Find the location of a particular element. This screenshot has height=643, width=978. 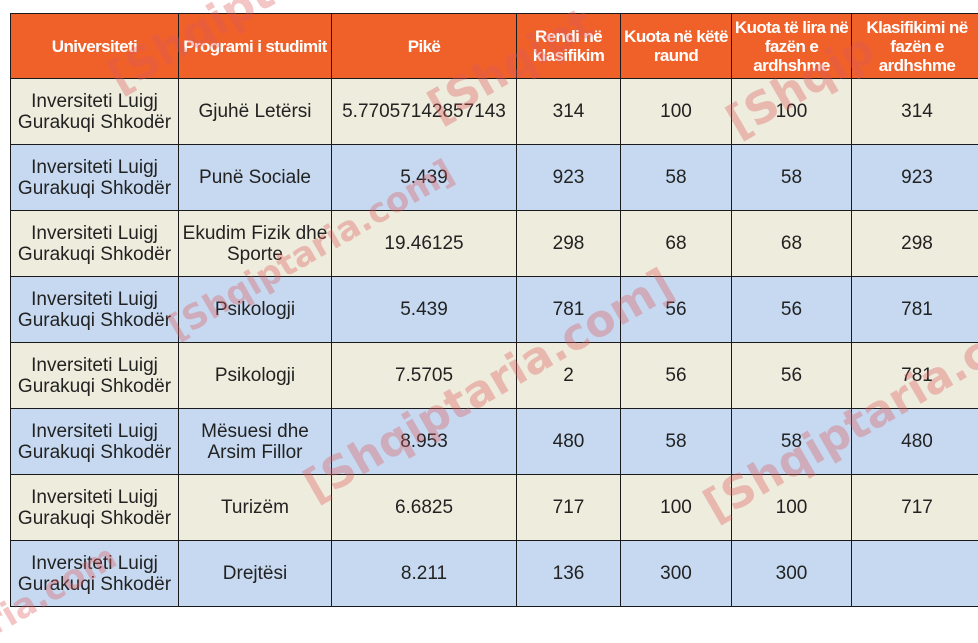

table-cell: 8.211 is located at coordinates (424, 574).